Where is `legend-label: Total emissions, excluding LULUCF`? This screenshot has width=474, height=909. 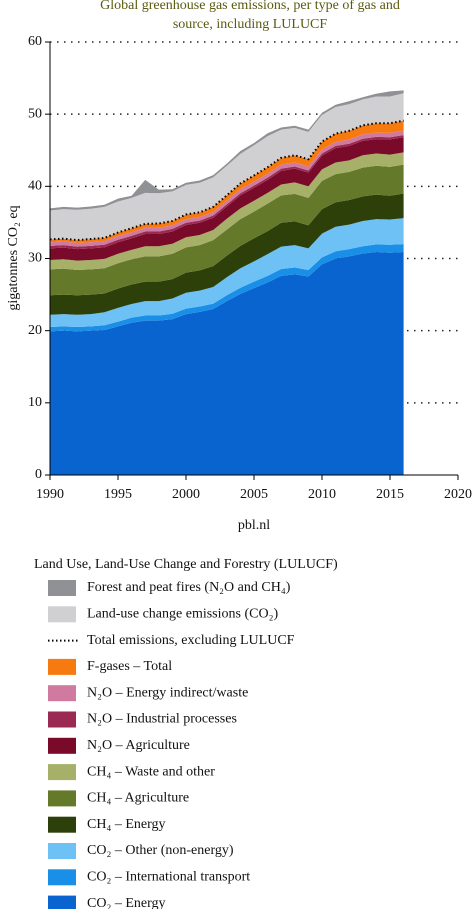
legend-label: Total emissions, excluding LULUCF is located at coordinates (191, 640).